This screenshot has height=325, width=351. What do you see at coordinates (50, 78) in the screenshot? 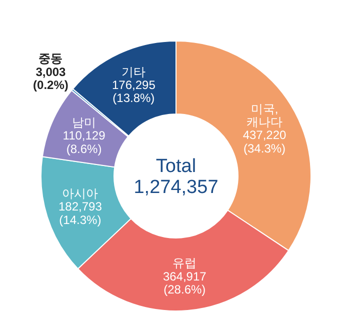
I see `data-label: 3,003 (0.2%)` at bounding box center [50, 78].